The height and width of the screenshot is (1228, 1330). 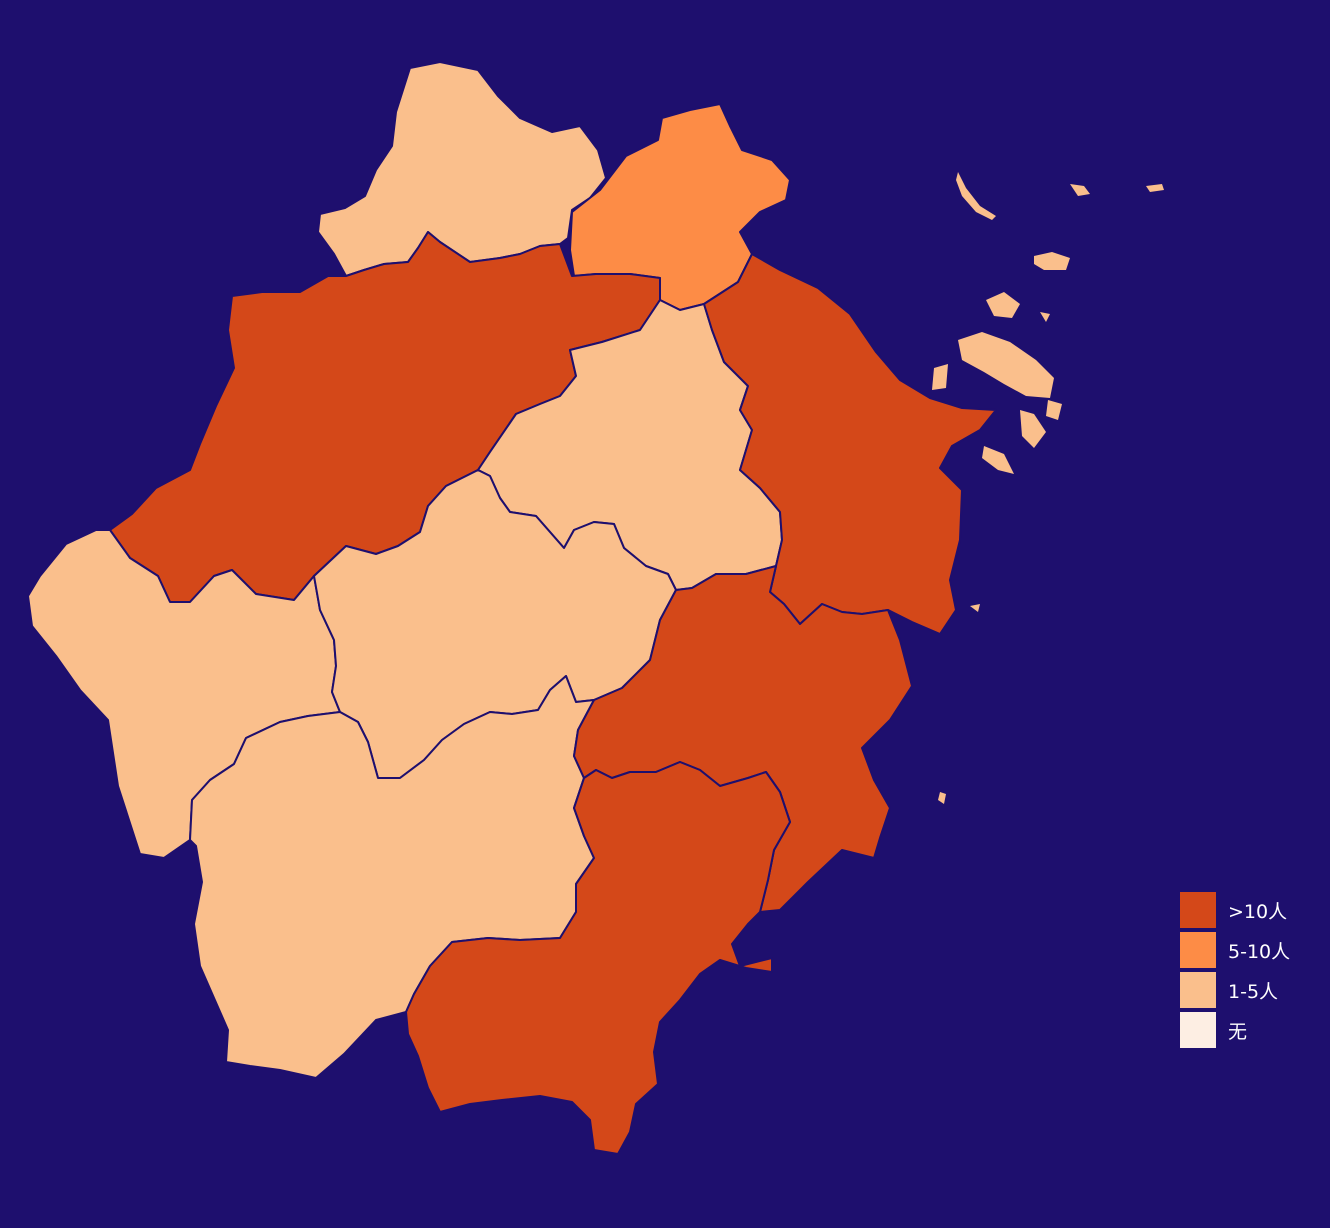 I want to click on region-huzhou, so click(x=462, y=169).